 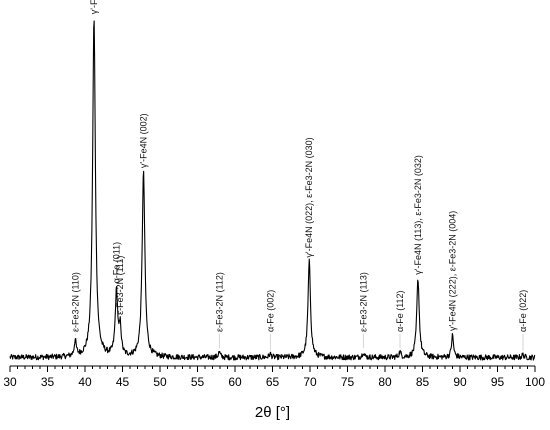 What do you see at coordinates (117, 263) in the screenshot?
I see `peak-annotation-label: α-Fe (011)` at bounding box center [117, 263].